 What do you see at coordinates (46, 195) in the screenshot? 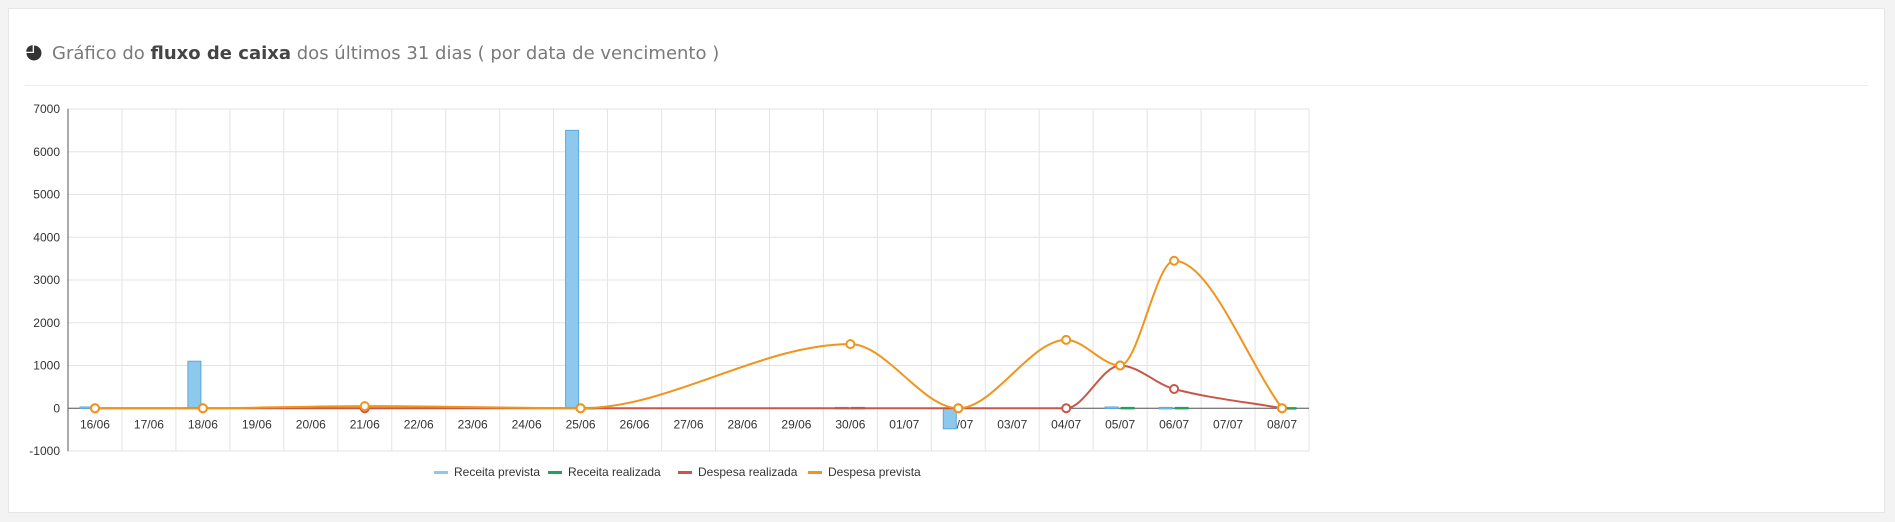
I see `y-tick-label: 5000` at bounding box center [46, 195].